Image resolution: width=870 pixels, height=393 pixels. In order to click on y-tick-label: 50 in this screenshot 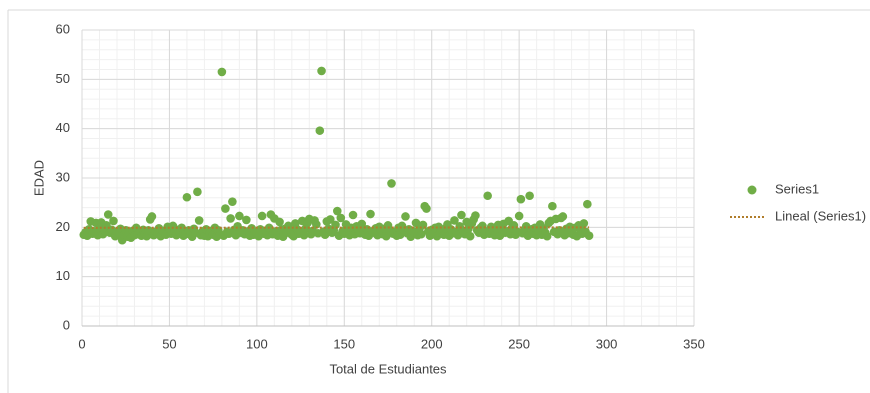, I will do `click(63, 78)`.